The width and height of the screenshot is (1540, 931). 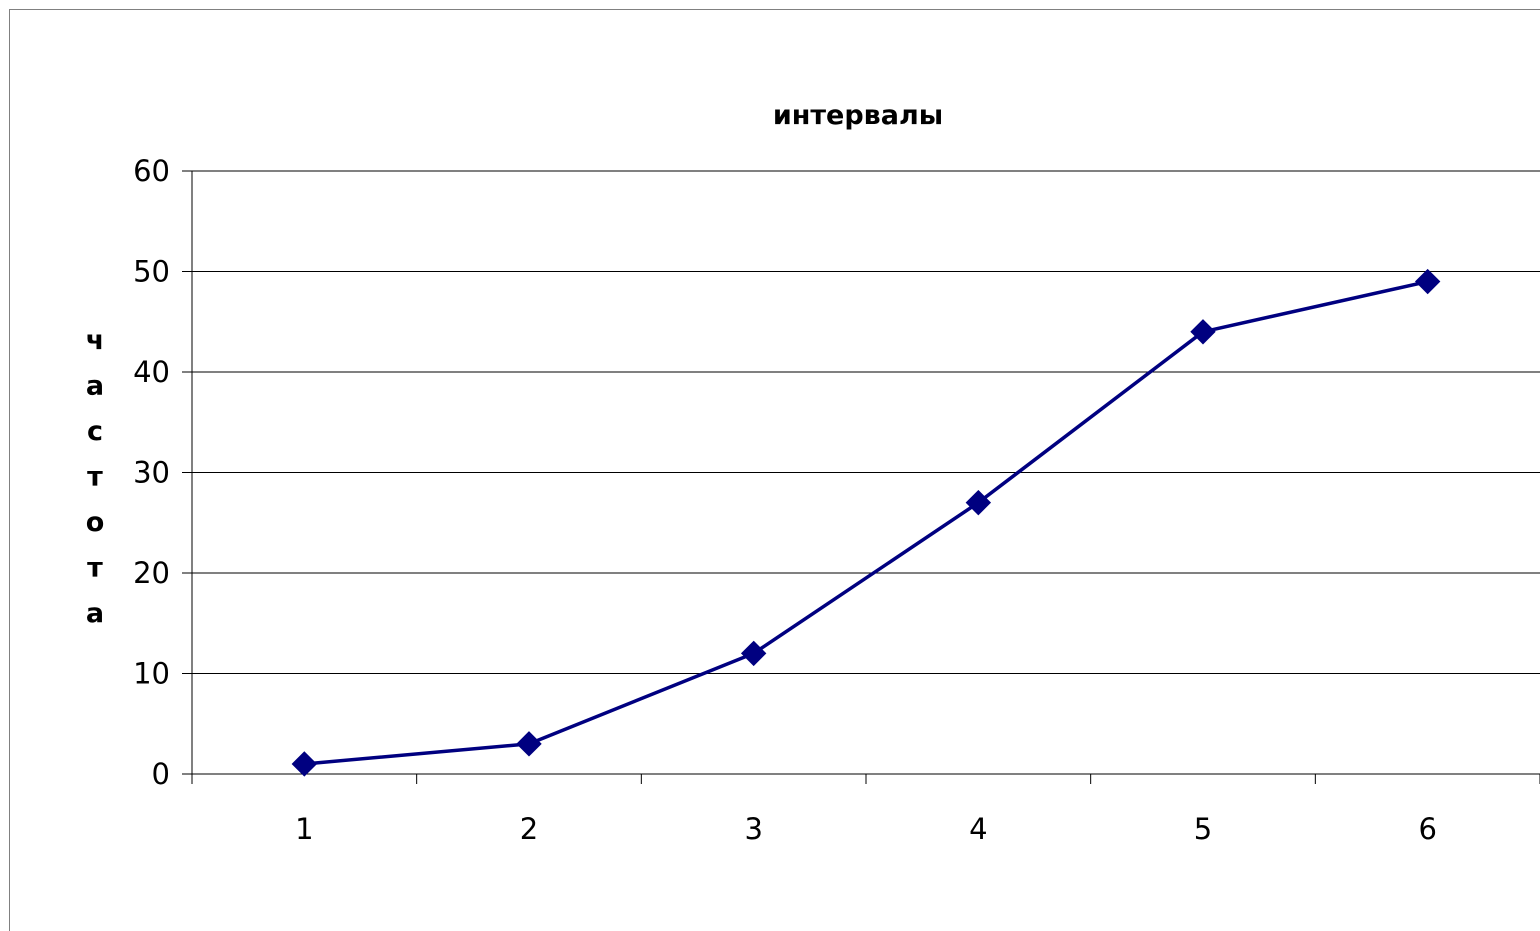 I want to click on y-tick-labels: 0 10 20 30 40 50 60, so click(x=151, y=472).